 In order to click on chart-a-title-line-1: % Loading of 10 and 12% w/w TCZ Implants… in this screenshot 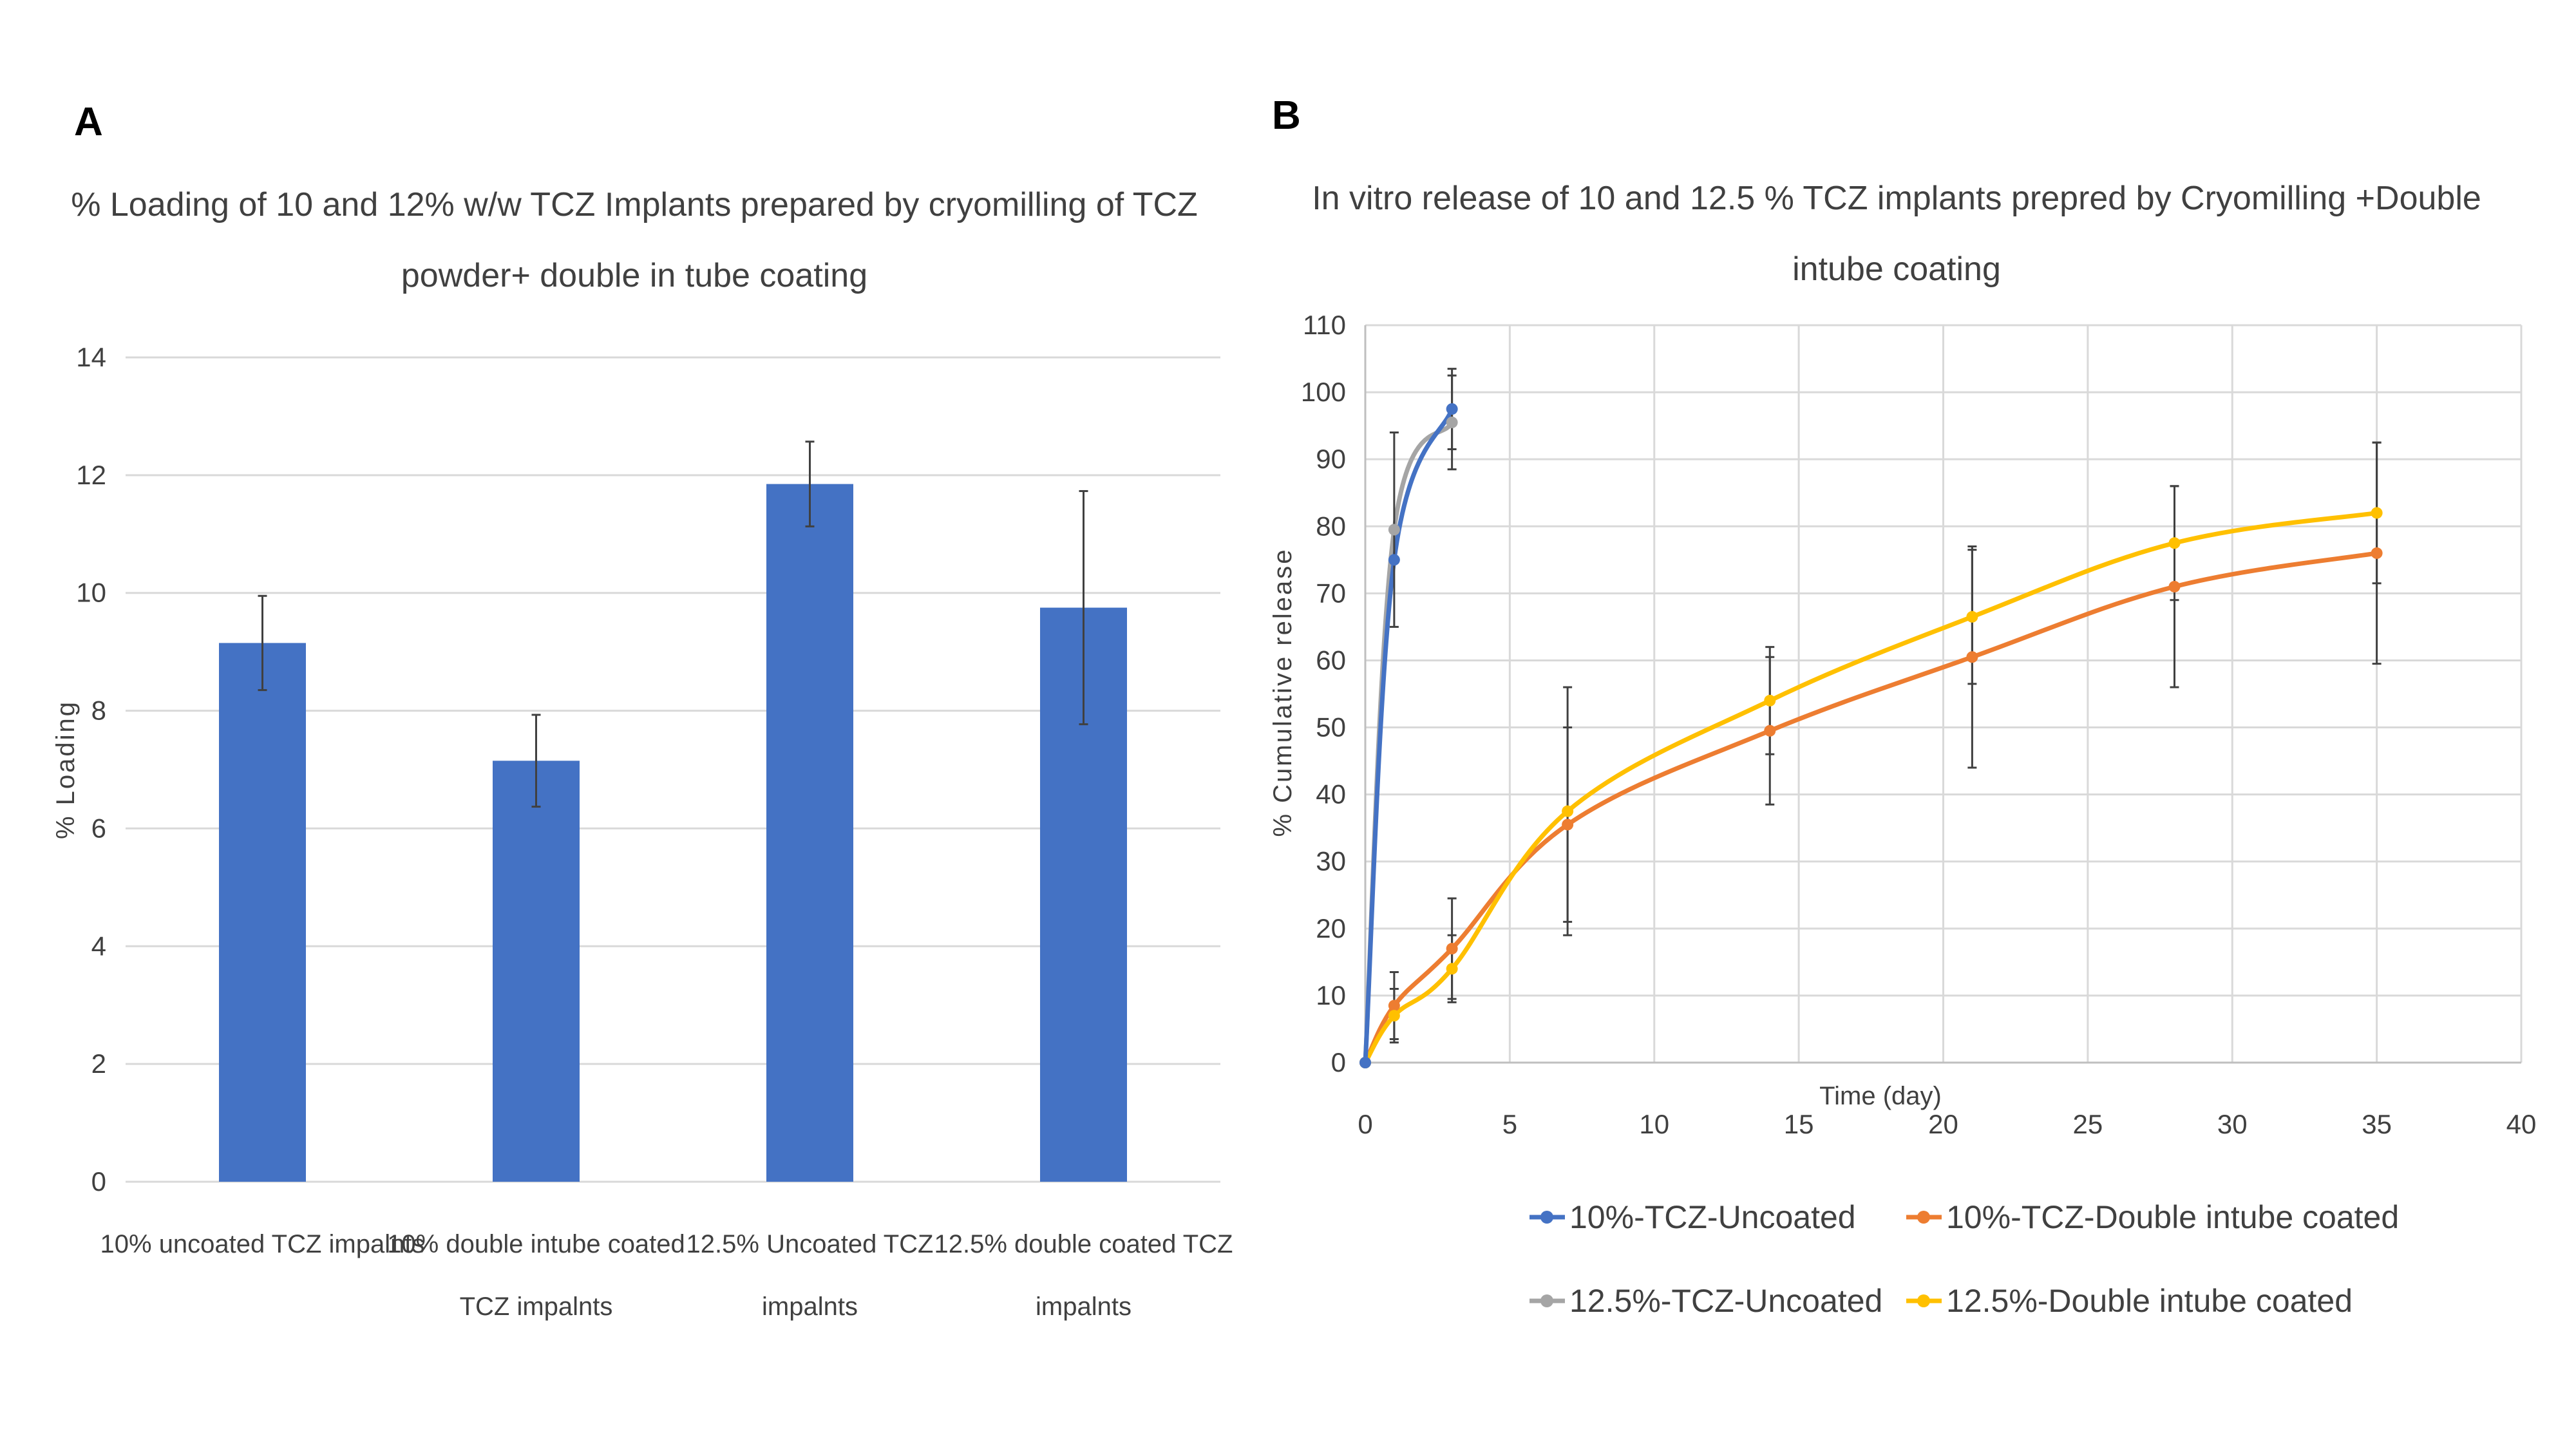, I will do `click(635, 205)`.